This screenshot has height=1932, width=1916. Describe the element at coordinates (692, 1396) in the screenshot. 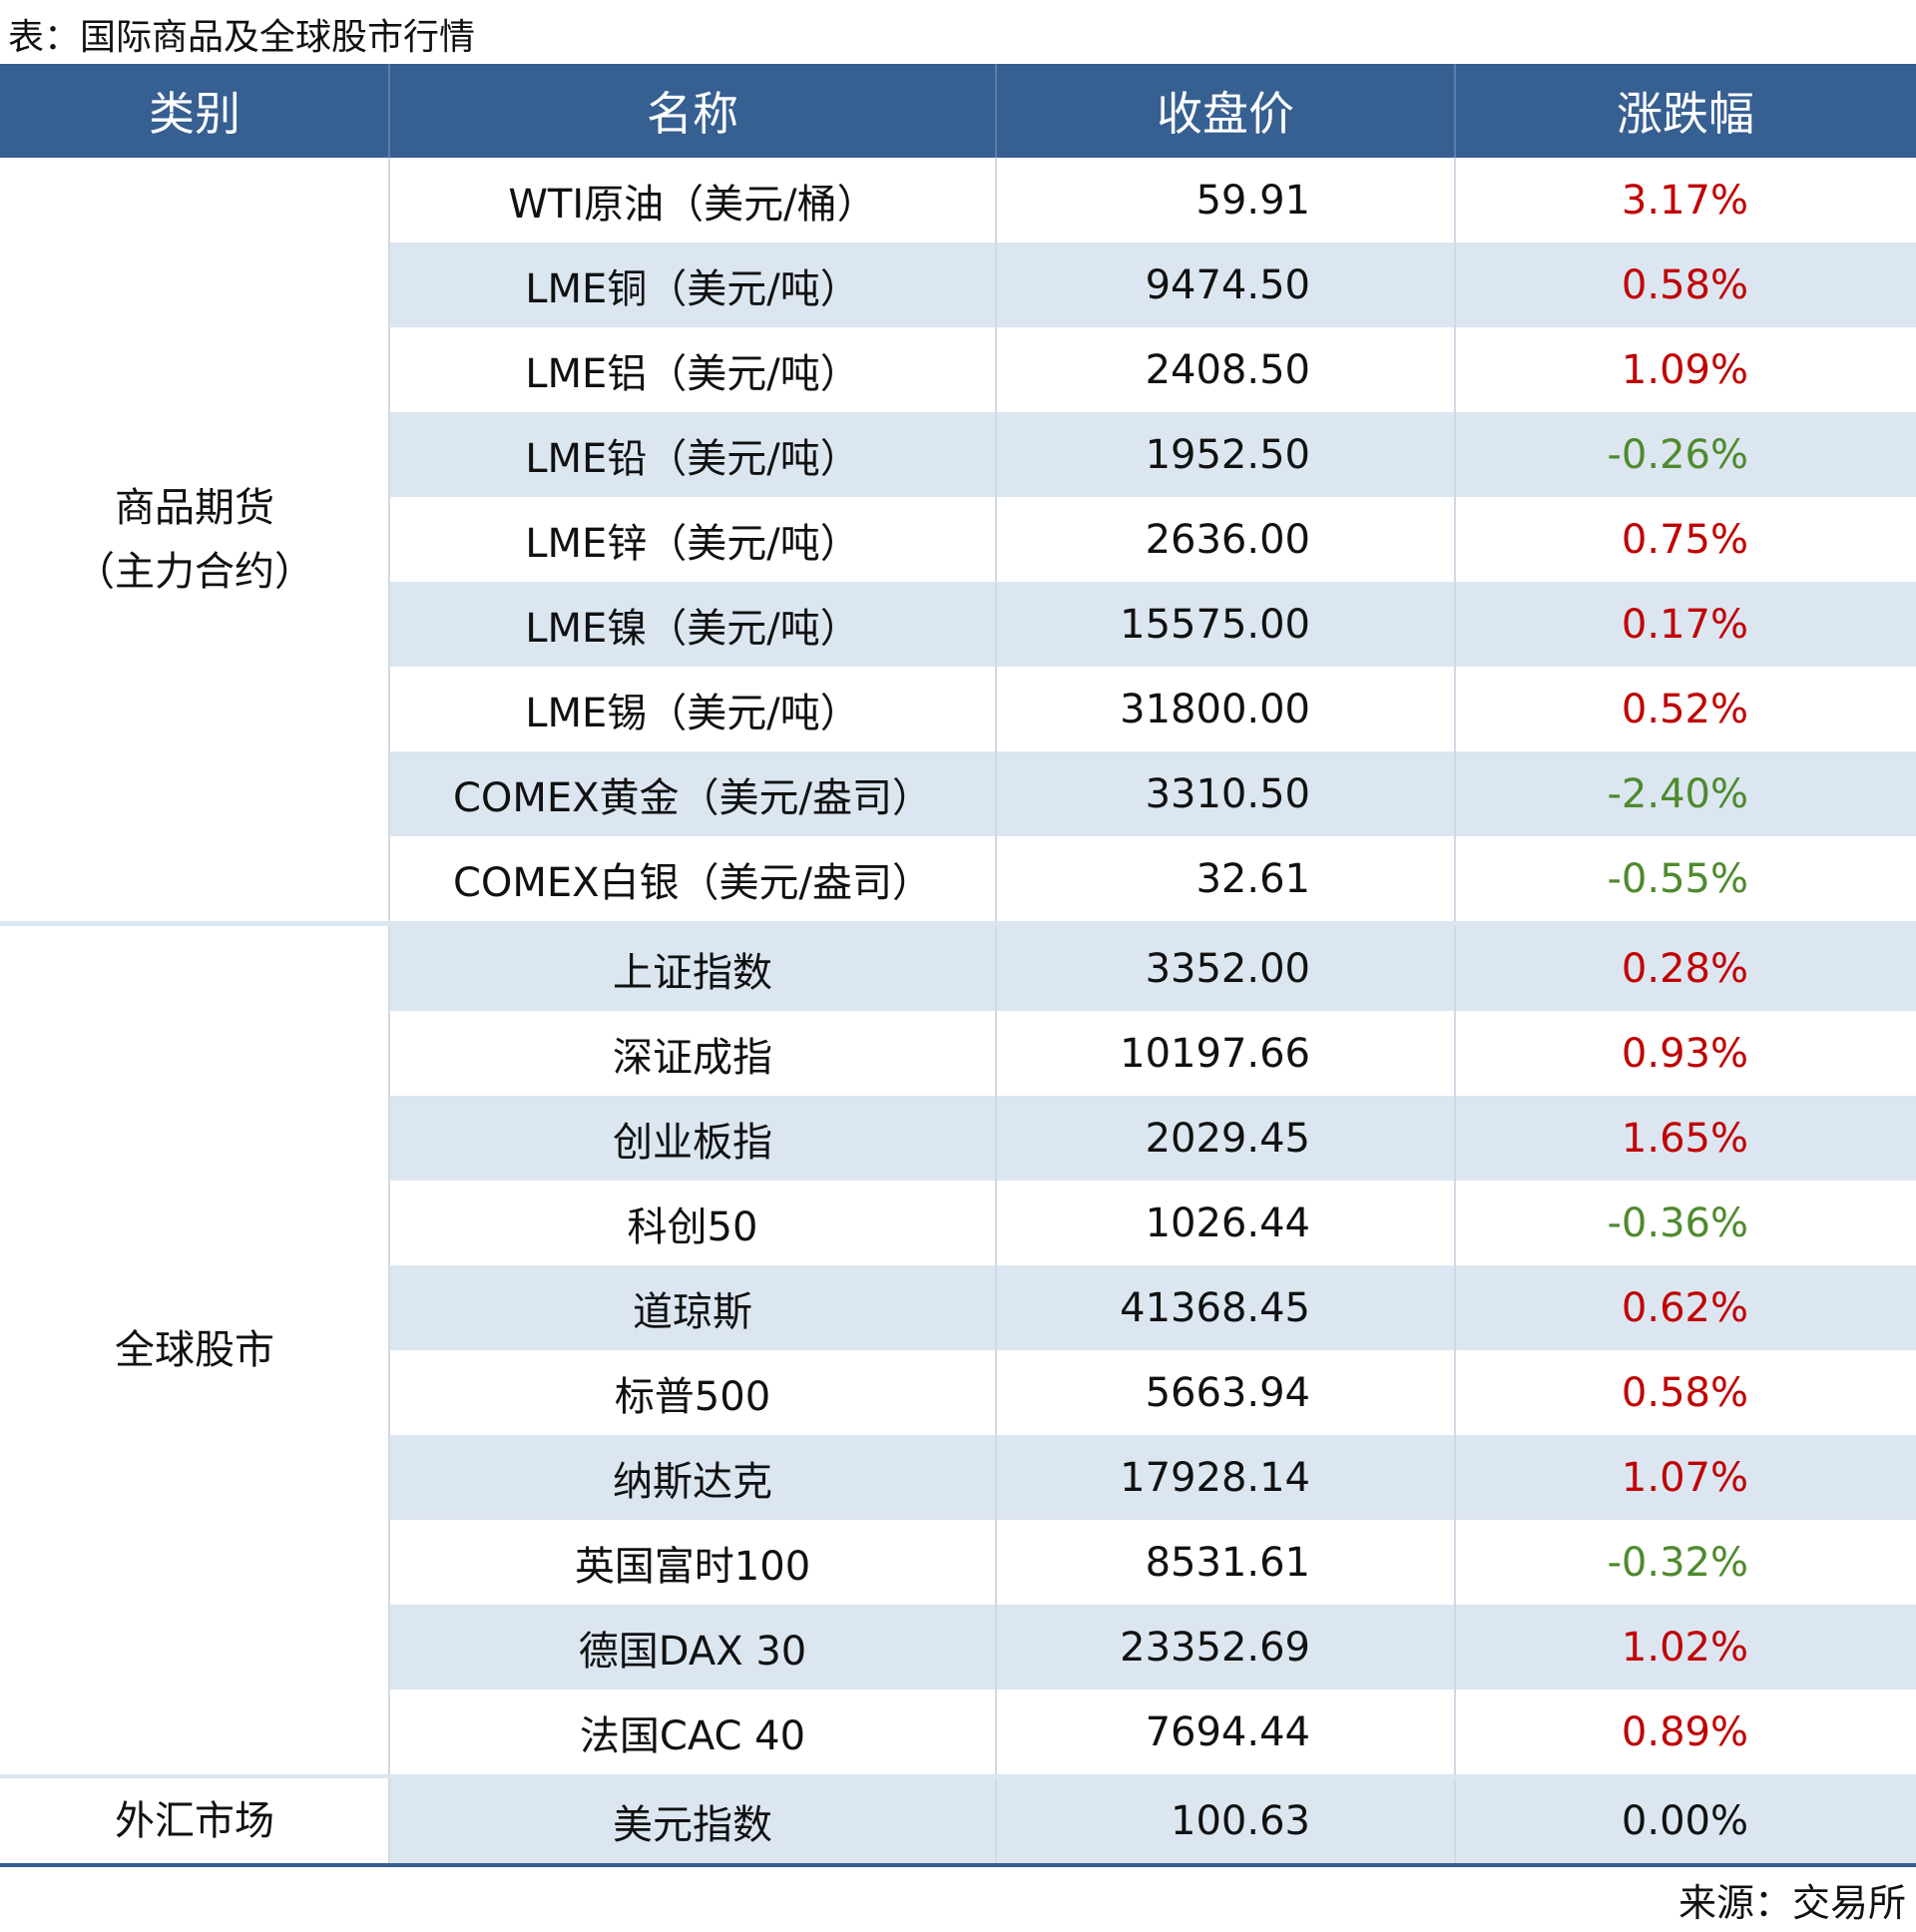

I see `item-name: 标普500` at that location.